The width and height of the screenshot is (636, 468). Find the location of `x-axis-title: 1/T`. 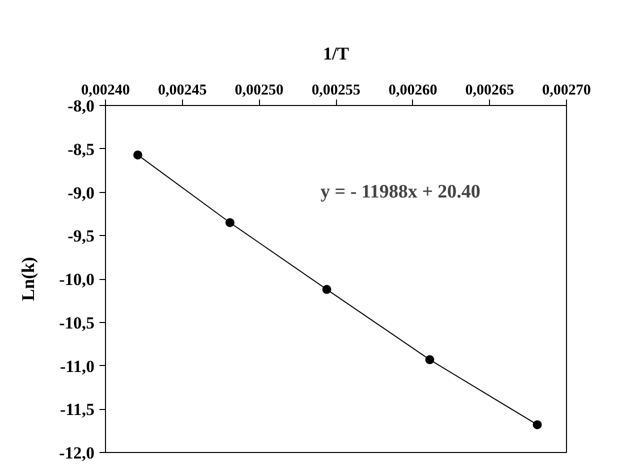

x-axis-title: 1/T is located at coordinates (336, 54).